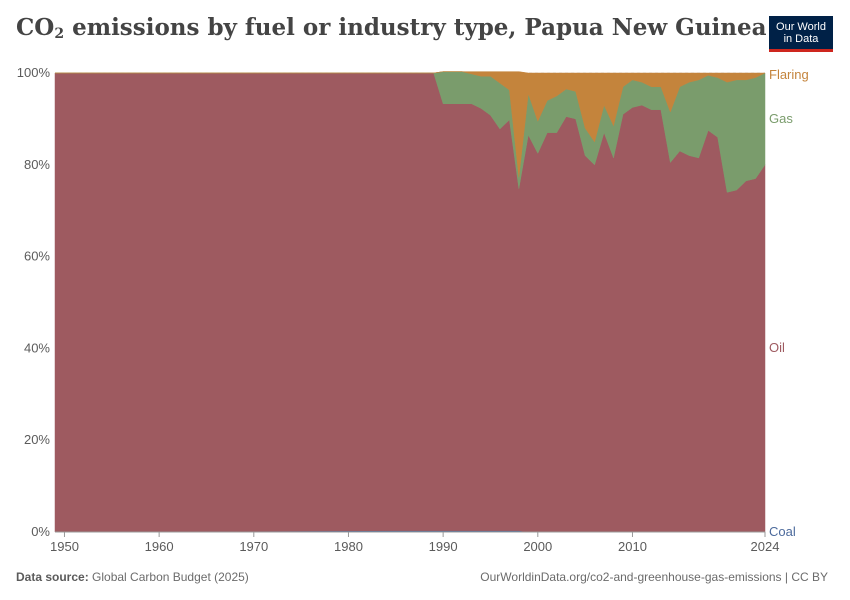 The height and width of the screenshot is (600, 850). I want to click on owid-logo: Our World in Data, so click(801, 34).